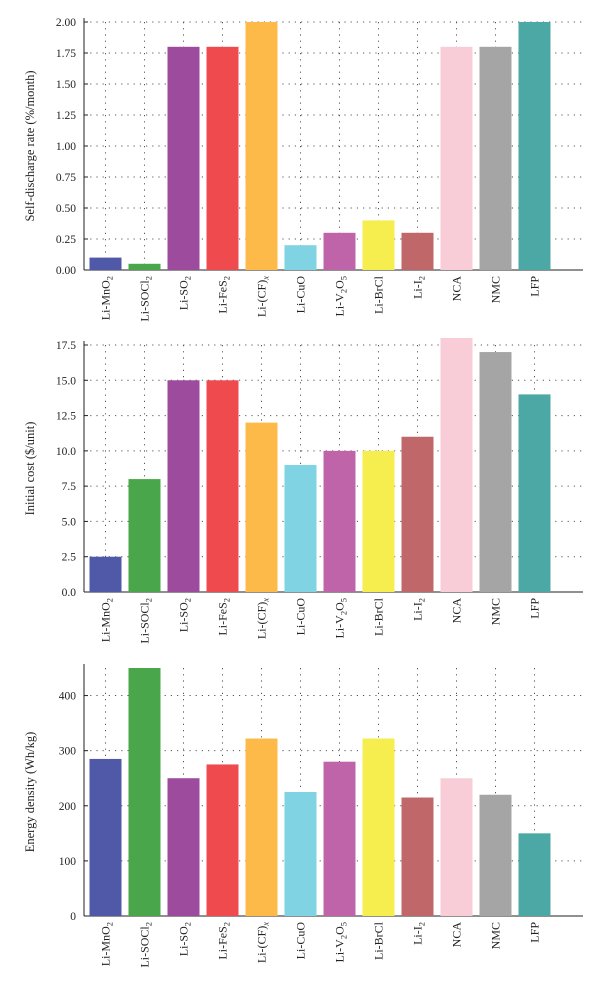  I want to click on y-tick-label: 300, so click(68, 752).